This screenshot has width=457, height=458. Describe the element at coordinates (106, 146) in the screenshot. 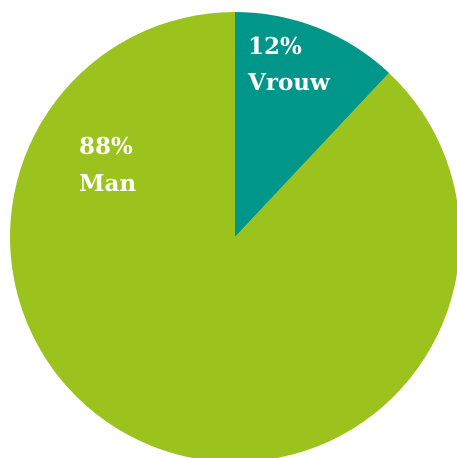

I see `slice-label-man-percent: 88%` at that location.